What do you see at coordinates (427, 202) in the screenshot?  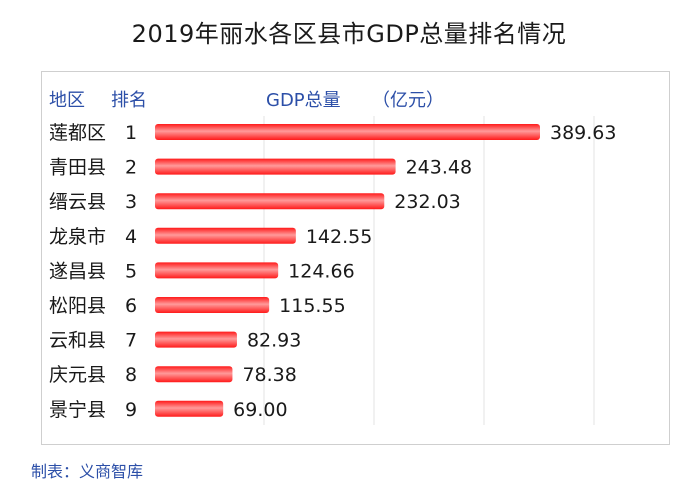 I see `value-label: 232.03` at bounding box center [427, 202].